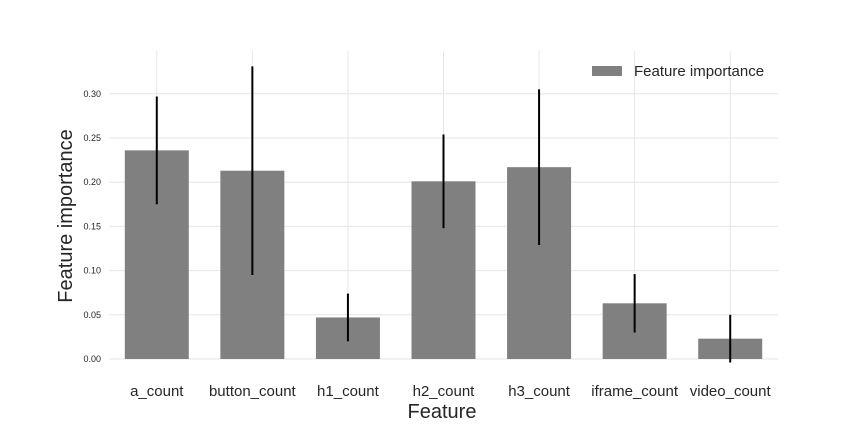 This screenshot has height=432, width=864. What do you see at coordinates (442, 412) in the screenshot?
I see `x-axis-label: Feature` at bounding box center [442, 412].